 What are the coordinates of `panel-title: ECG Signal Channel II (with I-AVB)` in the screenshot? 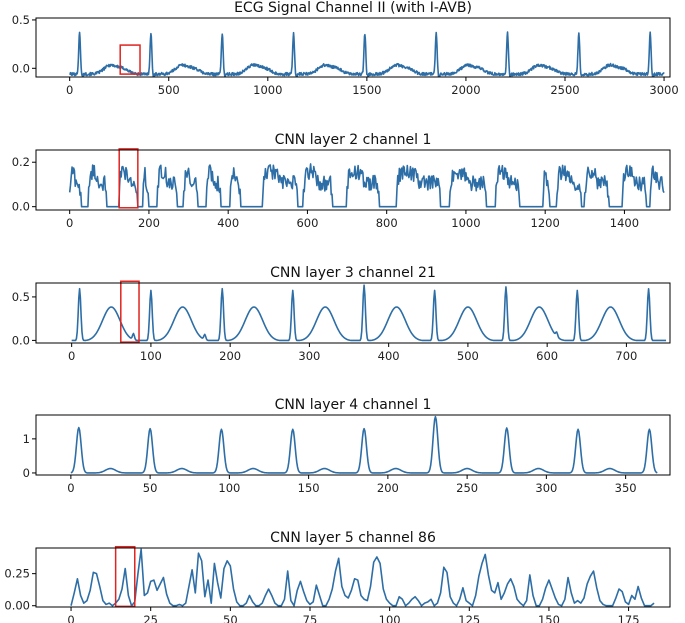 It's located at (353, 8).